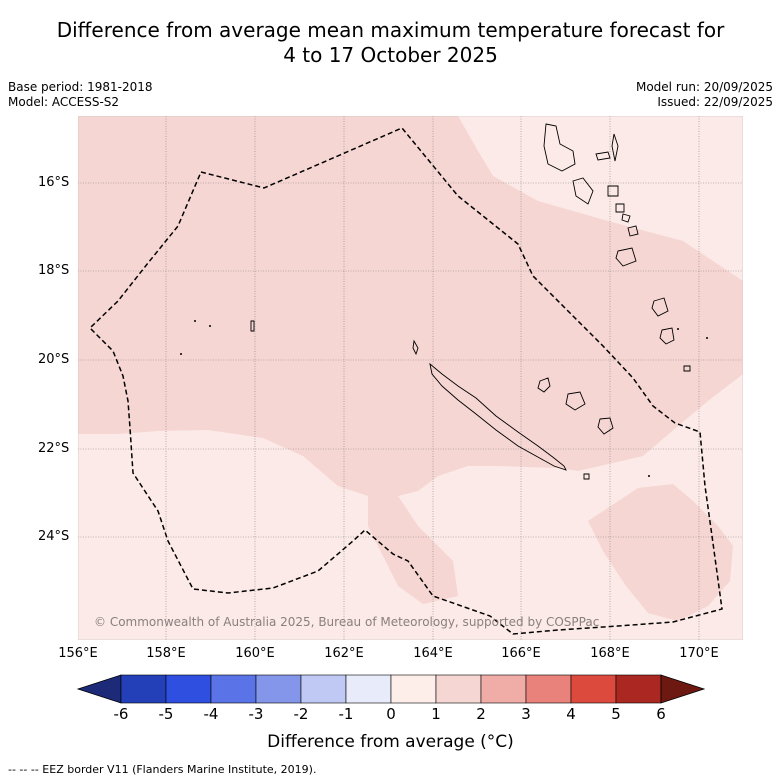  Describe the element at coordinates (252, 326) in the screenshot. I see `coral-sea-islet-a` at that location.